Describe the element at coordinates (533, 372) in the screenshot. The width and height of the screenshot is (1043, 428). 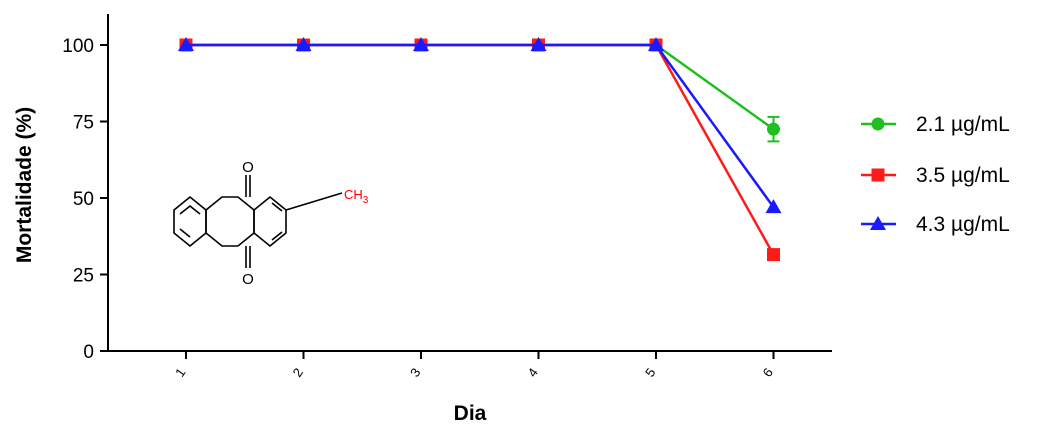
I see `x-tick-label: 4` at that location.